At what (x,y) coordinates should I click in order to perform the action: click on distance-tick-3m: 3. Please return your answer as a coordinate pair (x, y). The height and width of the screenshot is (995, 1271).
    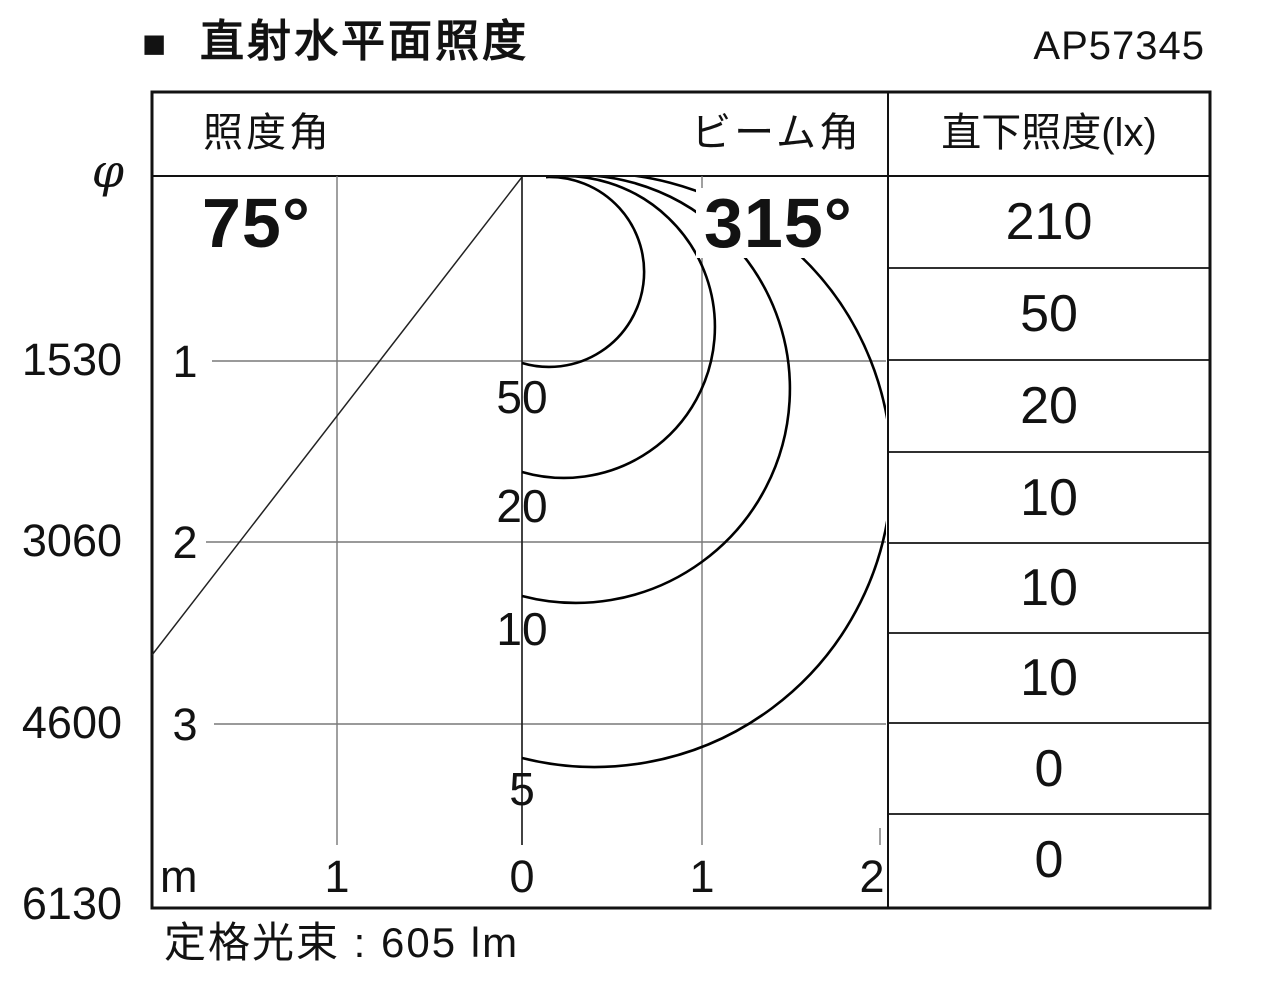
    Looking at the image, I should click on (185, 724).